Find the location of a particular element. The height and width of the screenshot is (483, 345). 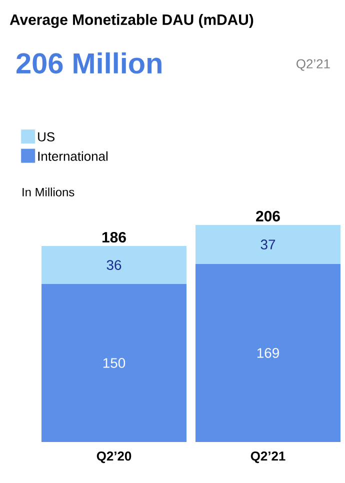

data-label: 36 is located at coordinates (114, 265).